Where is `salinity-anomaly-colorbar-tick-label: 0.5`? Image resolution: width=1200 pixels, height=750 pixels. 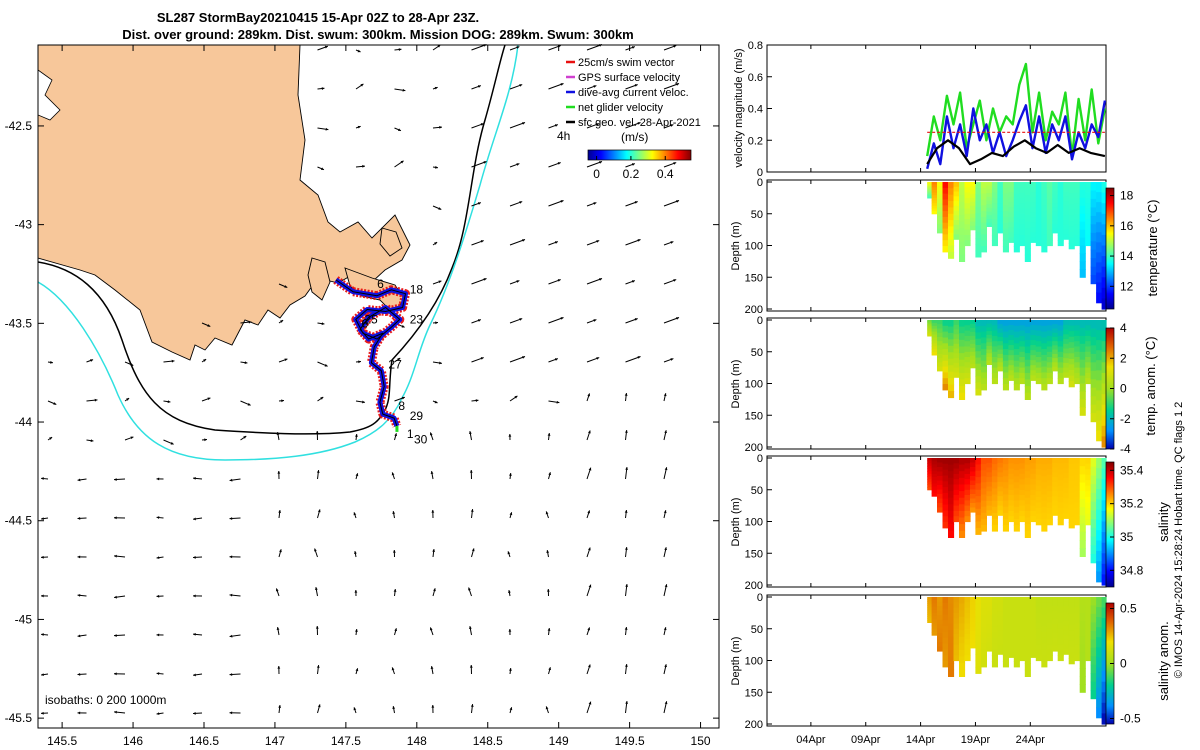
salinity-anomaly-colorbar-tick-label: 0.5 is located at coordinates (1128, 609).